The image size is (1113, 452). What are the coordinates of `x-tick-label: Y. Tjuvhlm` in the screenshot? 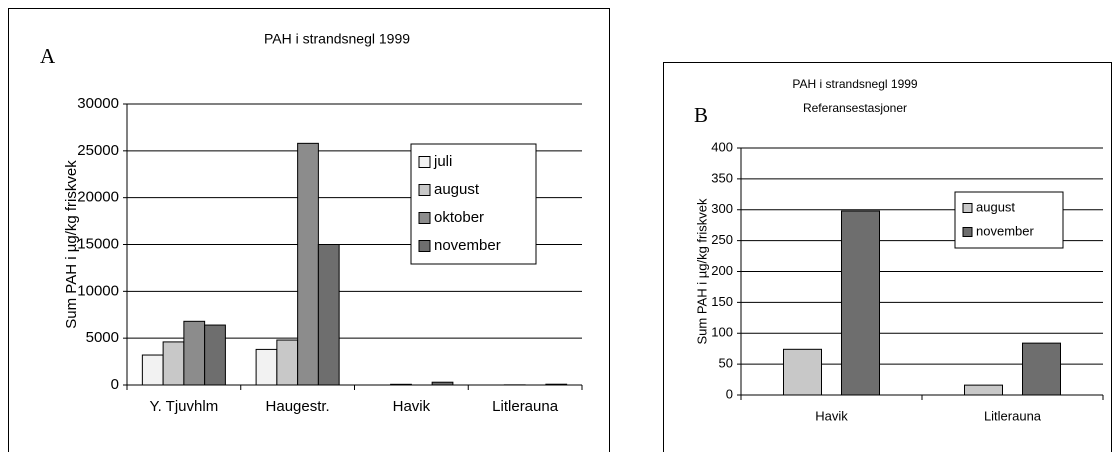 It's located at (184, 406).